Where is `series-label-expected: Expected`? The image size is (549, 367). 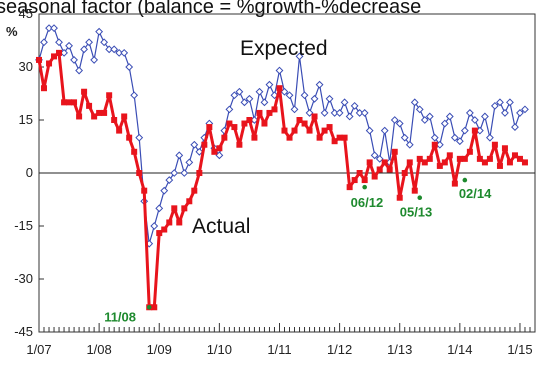
series-label-expected: Expected is located at coordinates (284, 48).